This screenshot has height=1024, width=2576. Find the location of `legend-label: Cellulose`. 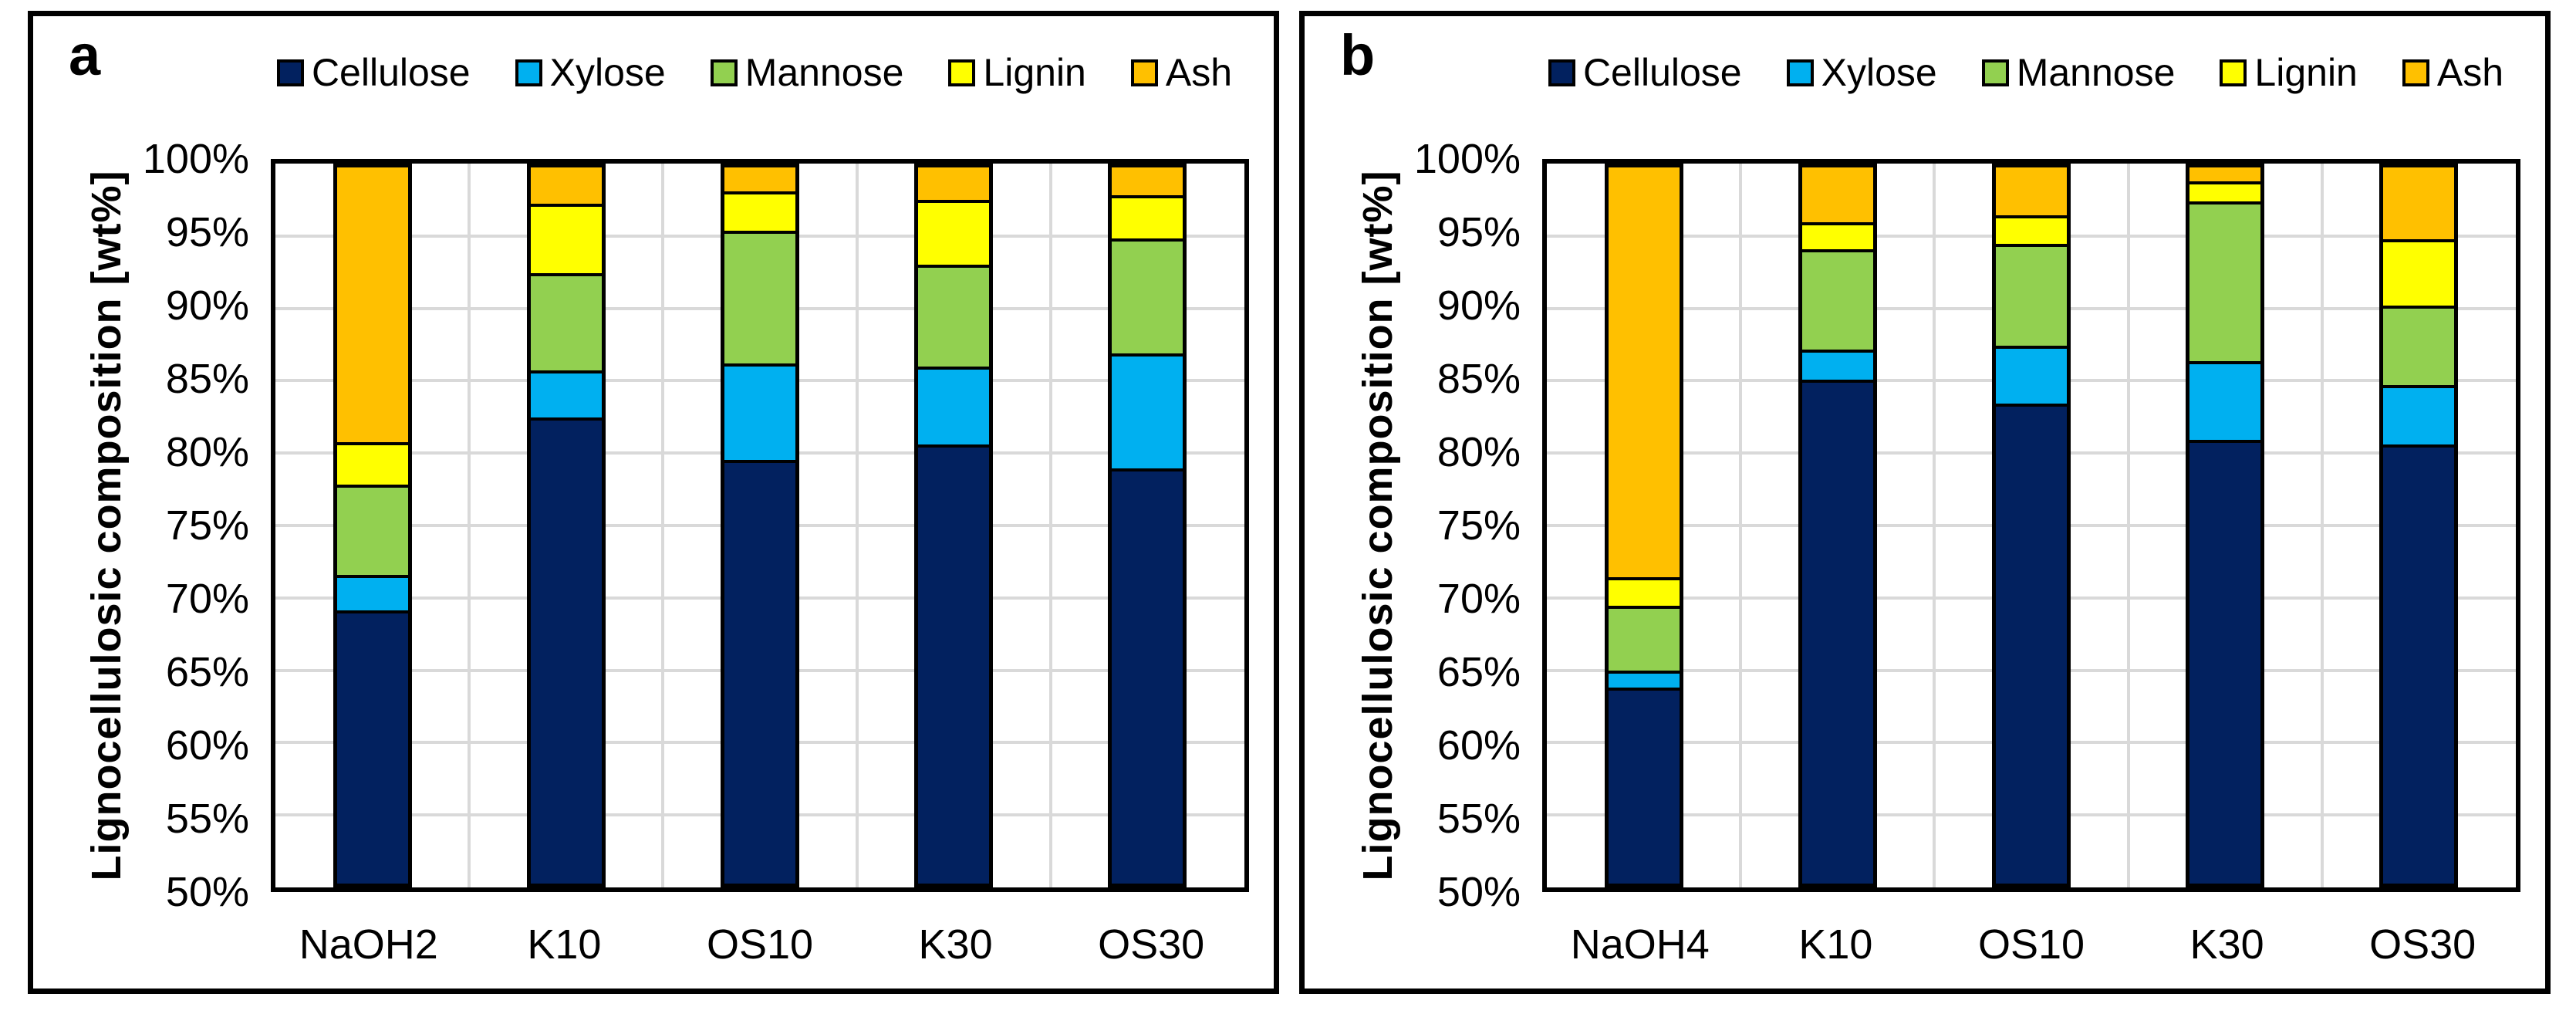

legend-label: Cellulose is located at coordinates (391, 72).